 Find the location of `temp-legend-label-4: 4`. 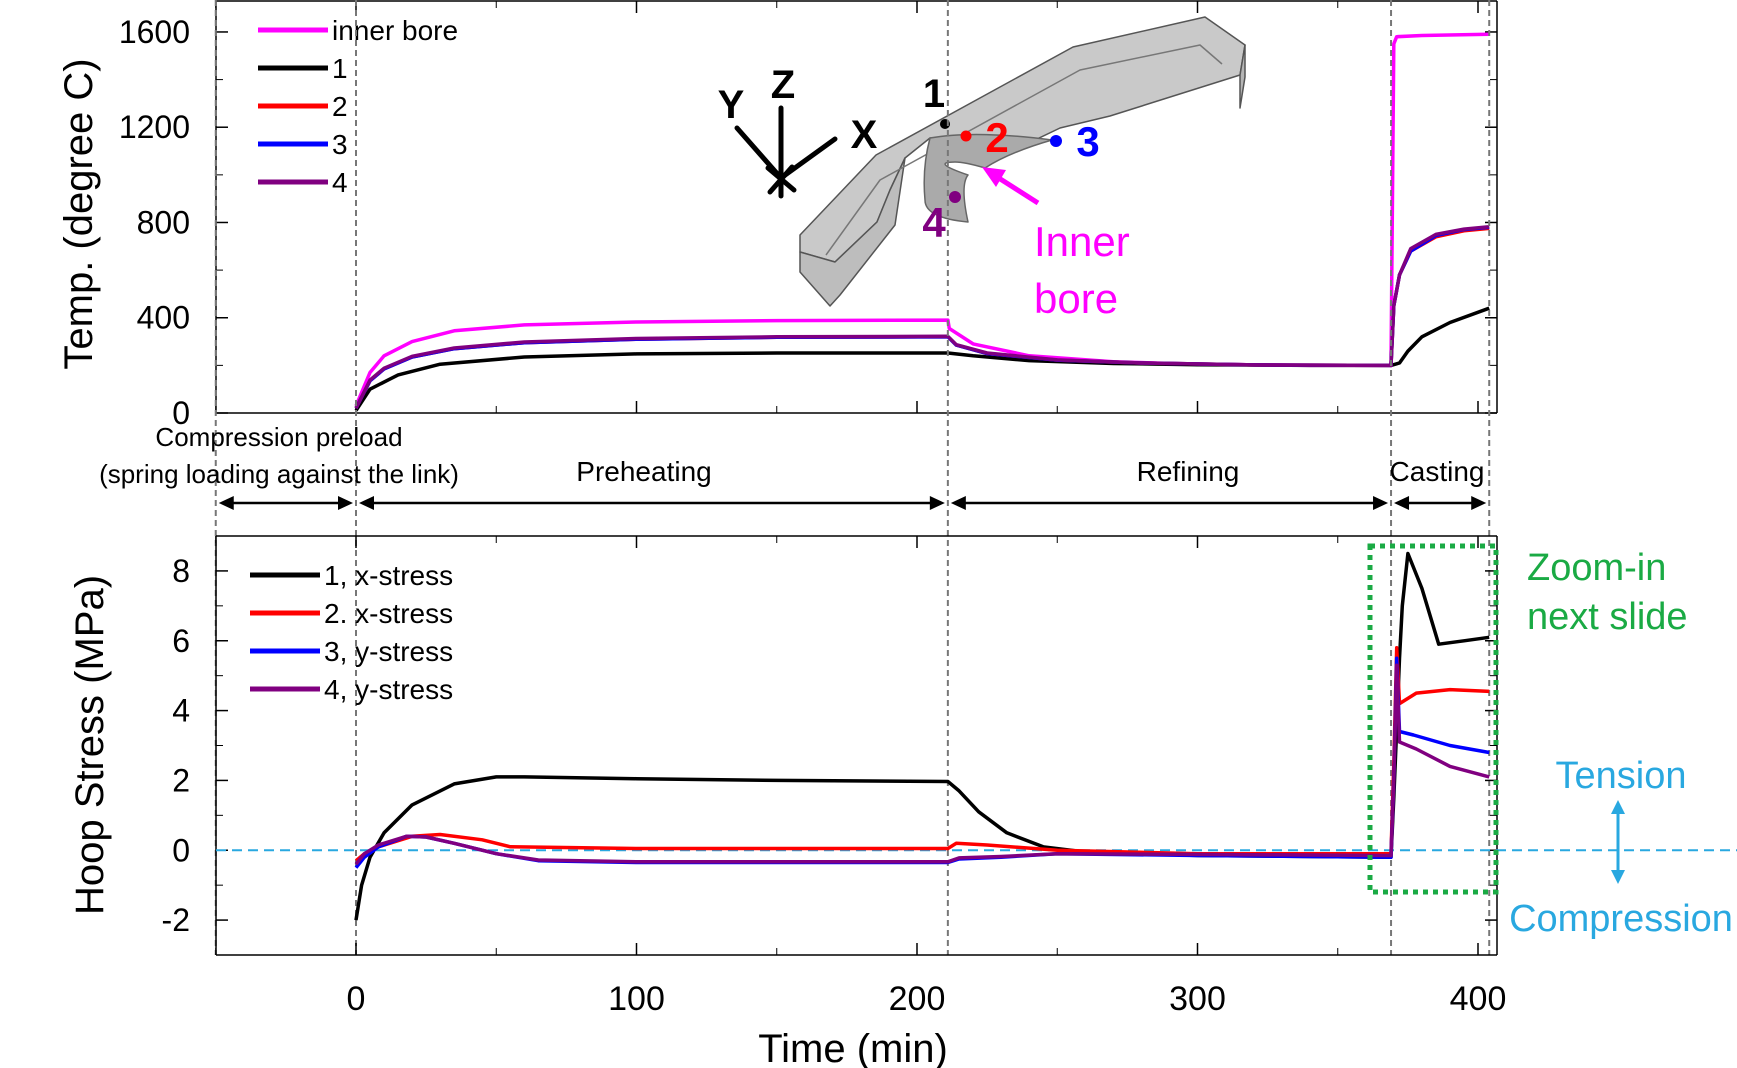

temp-legend-label-4: 4 is located at coordinates (340, 182).